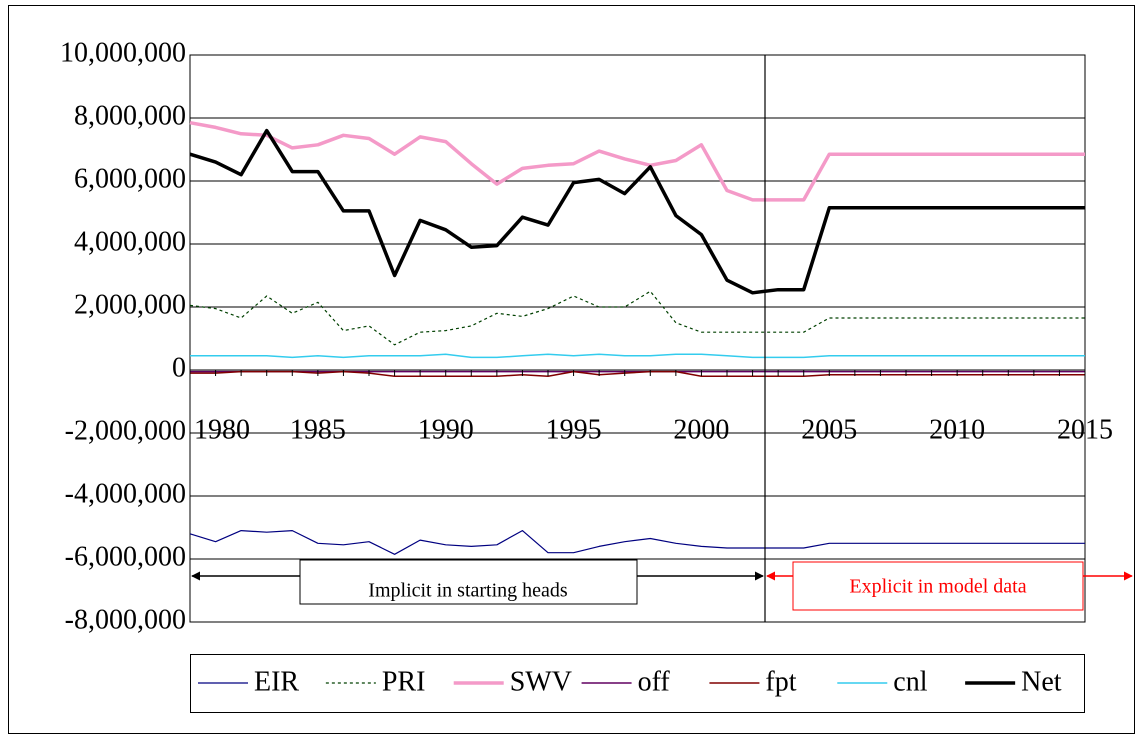  Describe the element at coordinates (222, 429) in the screenshot. I see `x-tick-label: 1980` at that location.